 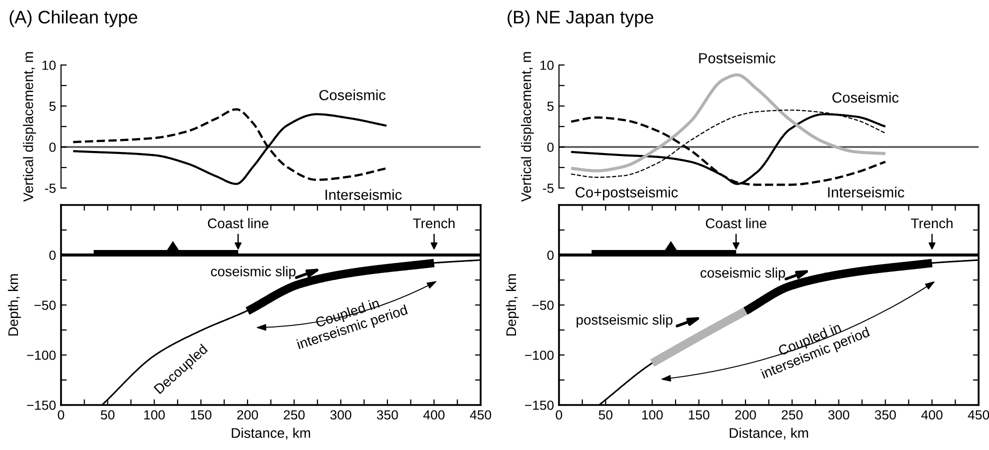 What do you see at coordinates (74, 19) in the screenshot?
I see `chart-title: (A) Chilean type` at bounding box center [74, 19].